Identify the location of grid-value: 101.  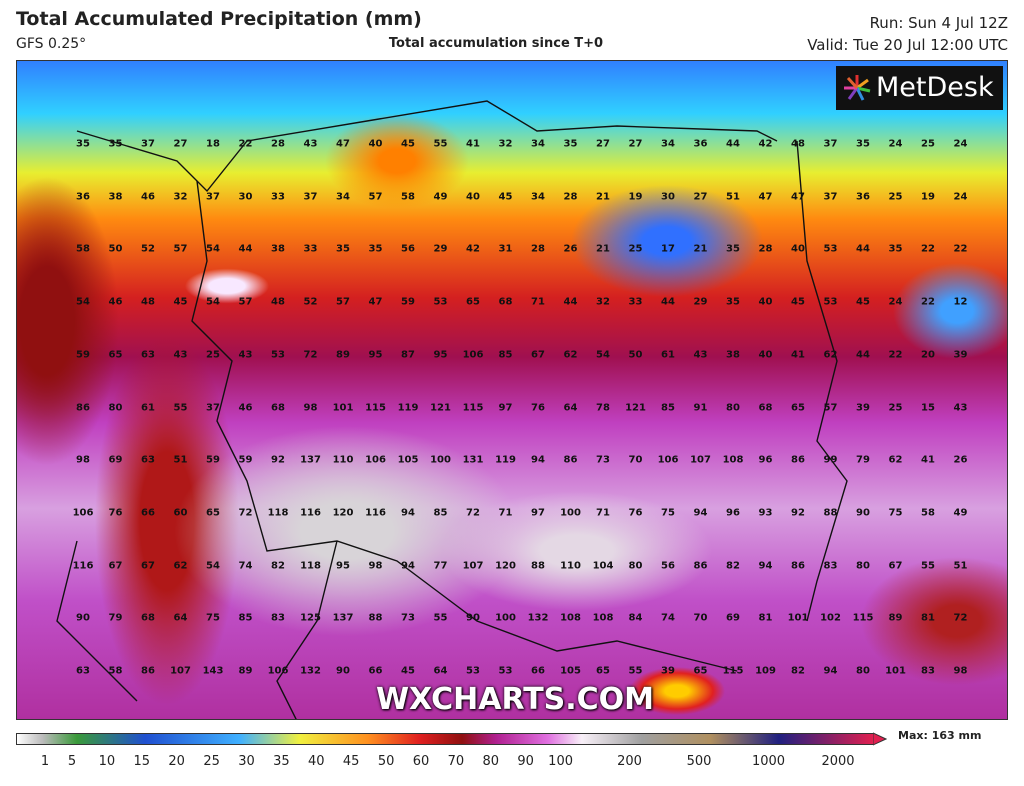
(343, 407).